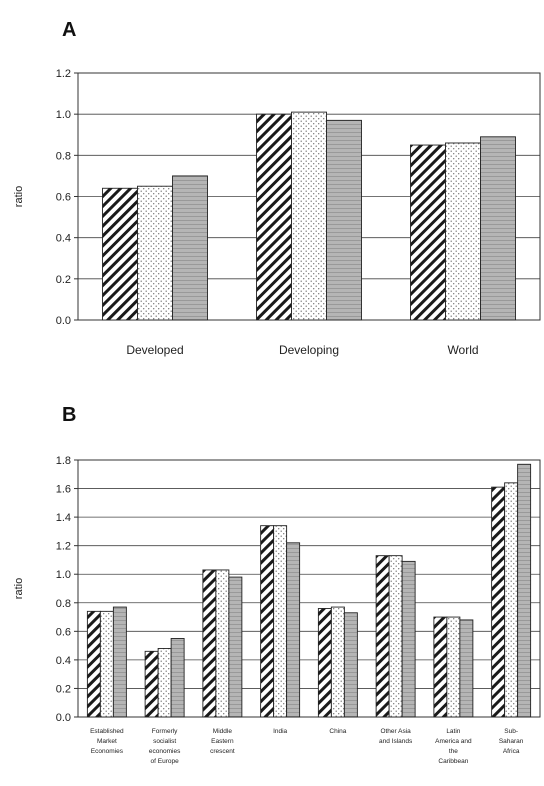 The height and width of the screenshot is (786, 544). What do you see at coordinates (154, 350) in the screenshot?
I see `category-label: Developed` at bounding box center [154, 350].